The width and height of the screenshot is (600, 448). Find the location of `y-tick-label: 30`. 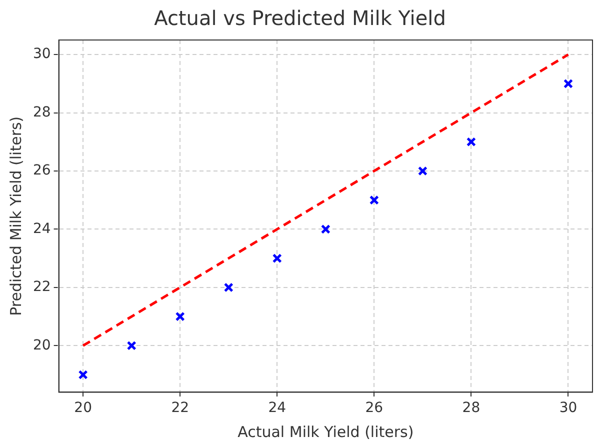

y-tick-label: 30 is located at coordinates (41, 54).